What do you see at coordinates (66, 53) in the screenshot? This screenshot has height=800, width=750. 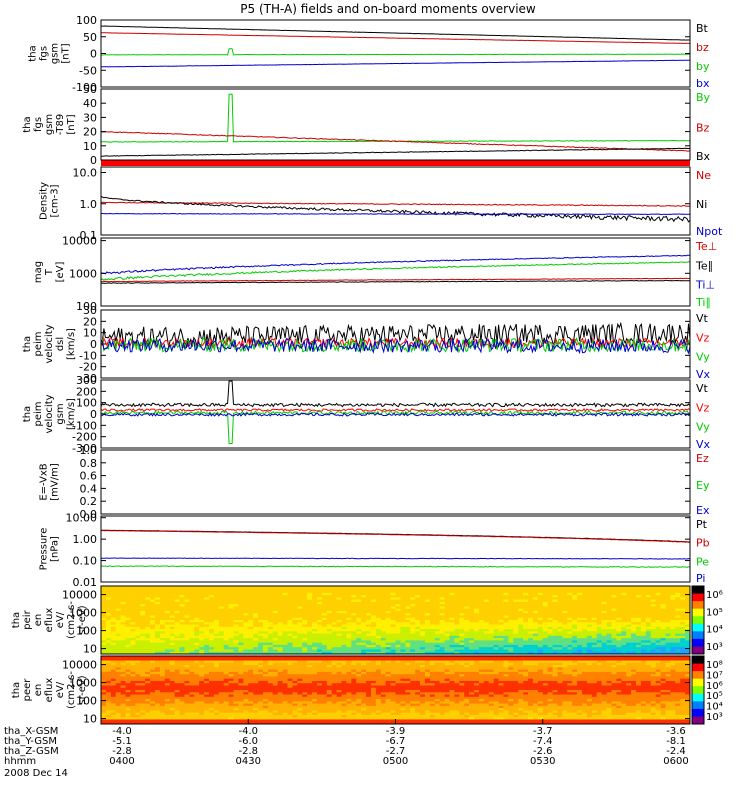 I see `y-axis-title-line: [nT]` at bounding box center [66, 53].